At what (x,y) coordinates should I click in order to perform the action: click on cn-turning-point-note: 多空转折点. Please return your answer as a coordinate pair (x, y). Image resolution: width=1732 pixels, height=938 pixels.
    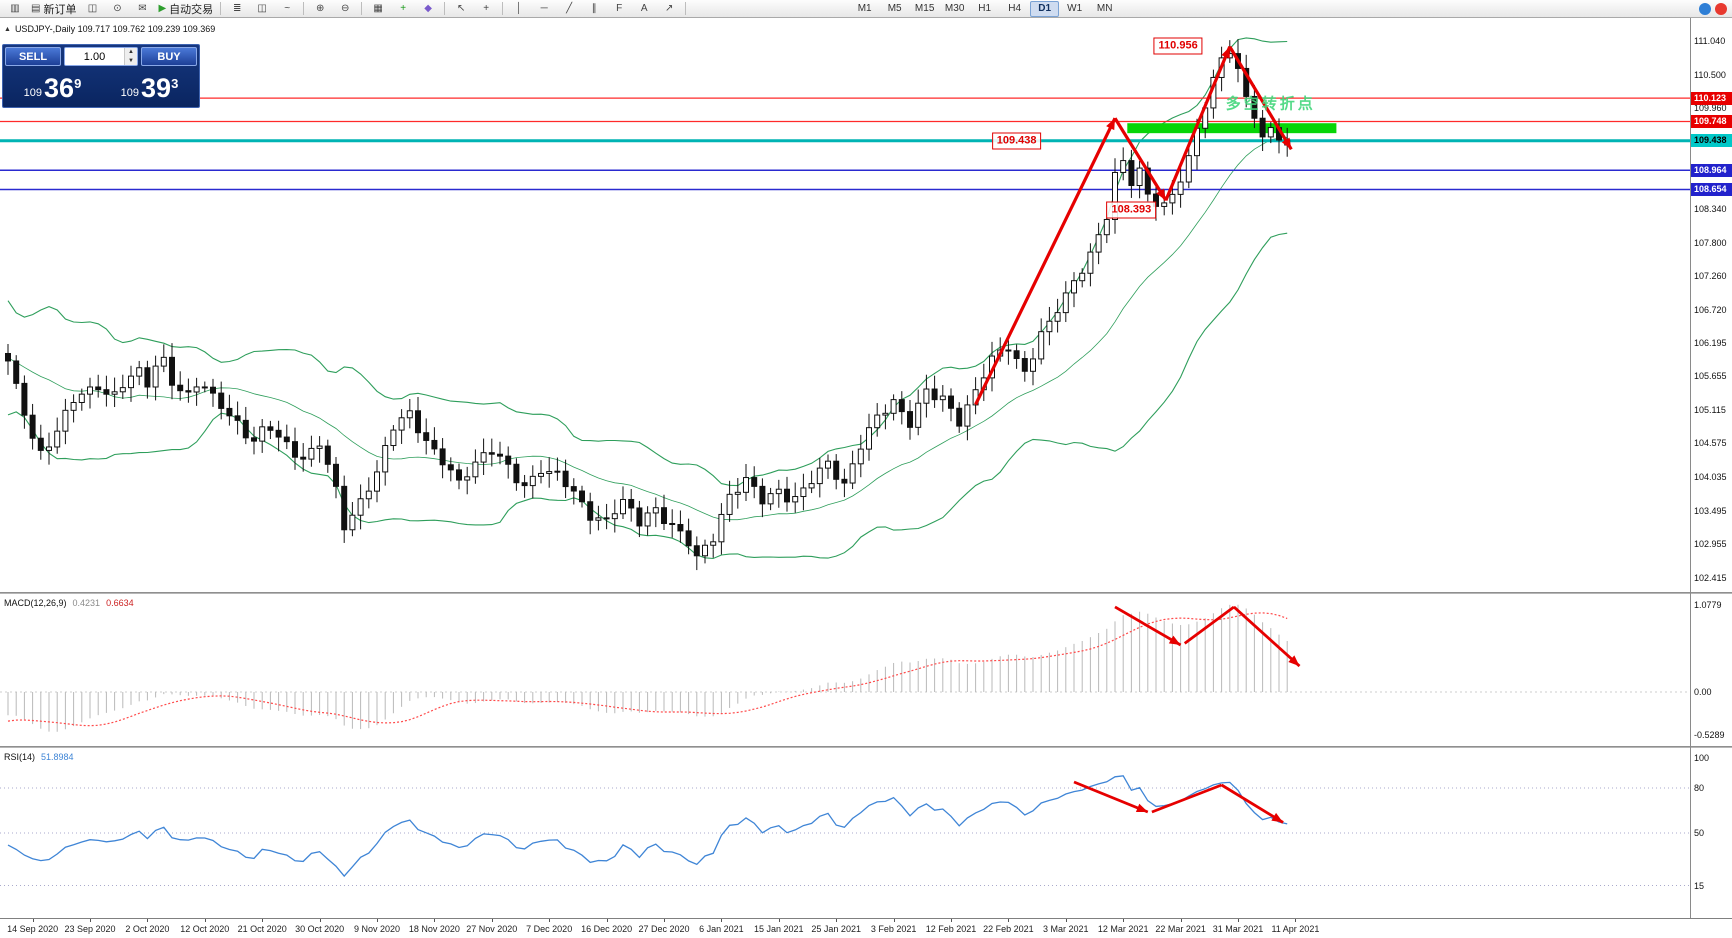
    Looking at the image, I should click on (1270, 104).